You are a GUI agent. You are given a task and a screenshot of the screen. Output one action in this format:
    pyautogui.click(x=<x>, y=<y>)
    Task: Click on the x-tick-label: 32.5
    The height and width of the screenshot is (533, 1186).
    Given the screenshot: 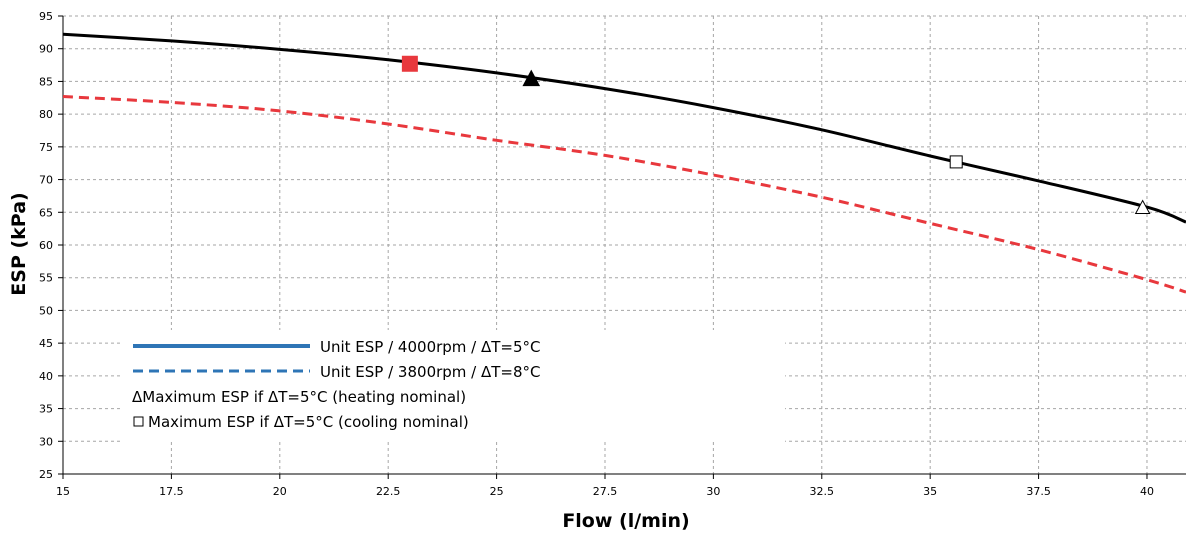 What is the action you would take?
    pyautogui.click(x=822, y=491)
    